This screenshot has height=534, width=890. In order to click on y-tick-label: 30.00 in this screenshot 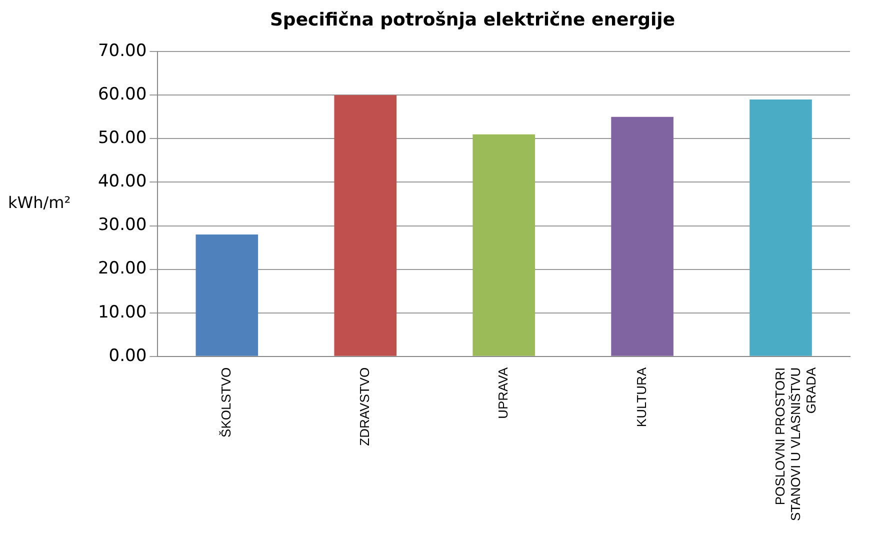, I will do `click(122, 225)`.